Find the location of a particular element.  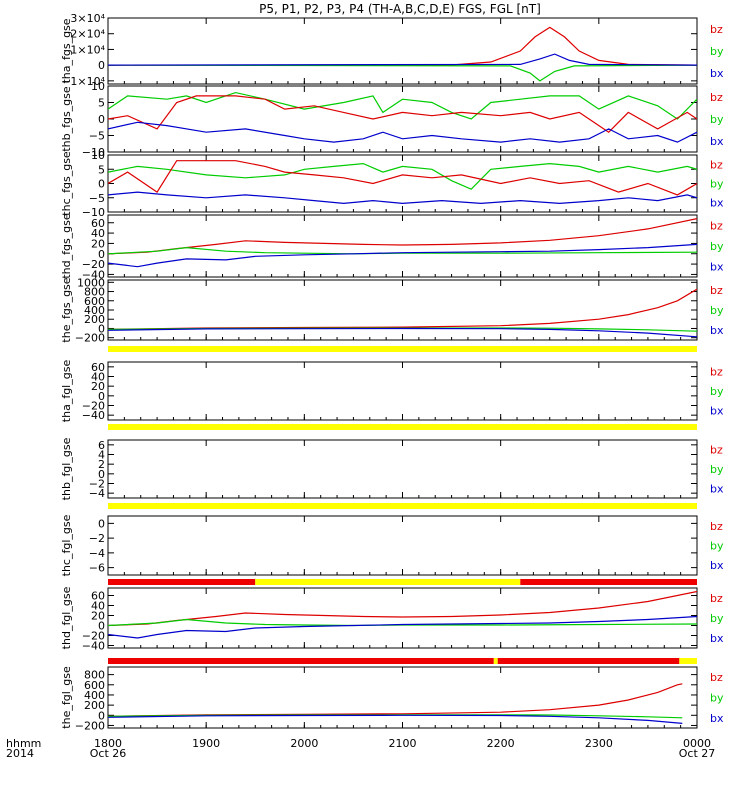

panel-ylabel: thc_fgl_gse is located at coordinates (66, 545).